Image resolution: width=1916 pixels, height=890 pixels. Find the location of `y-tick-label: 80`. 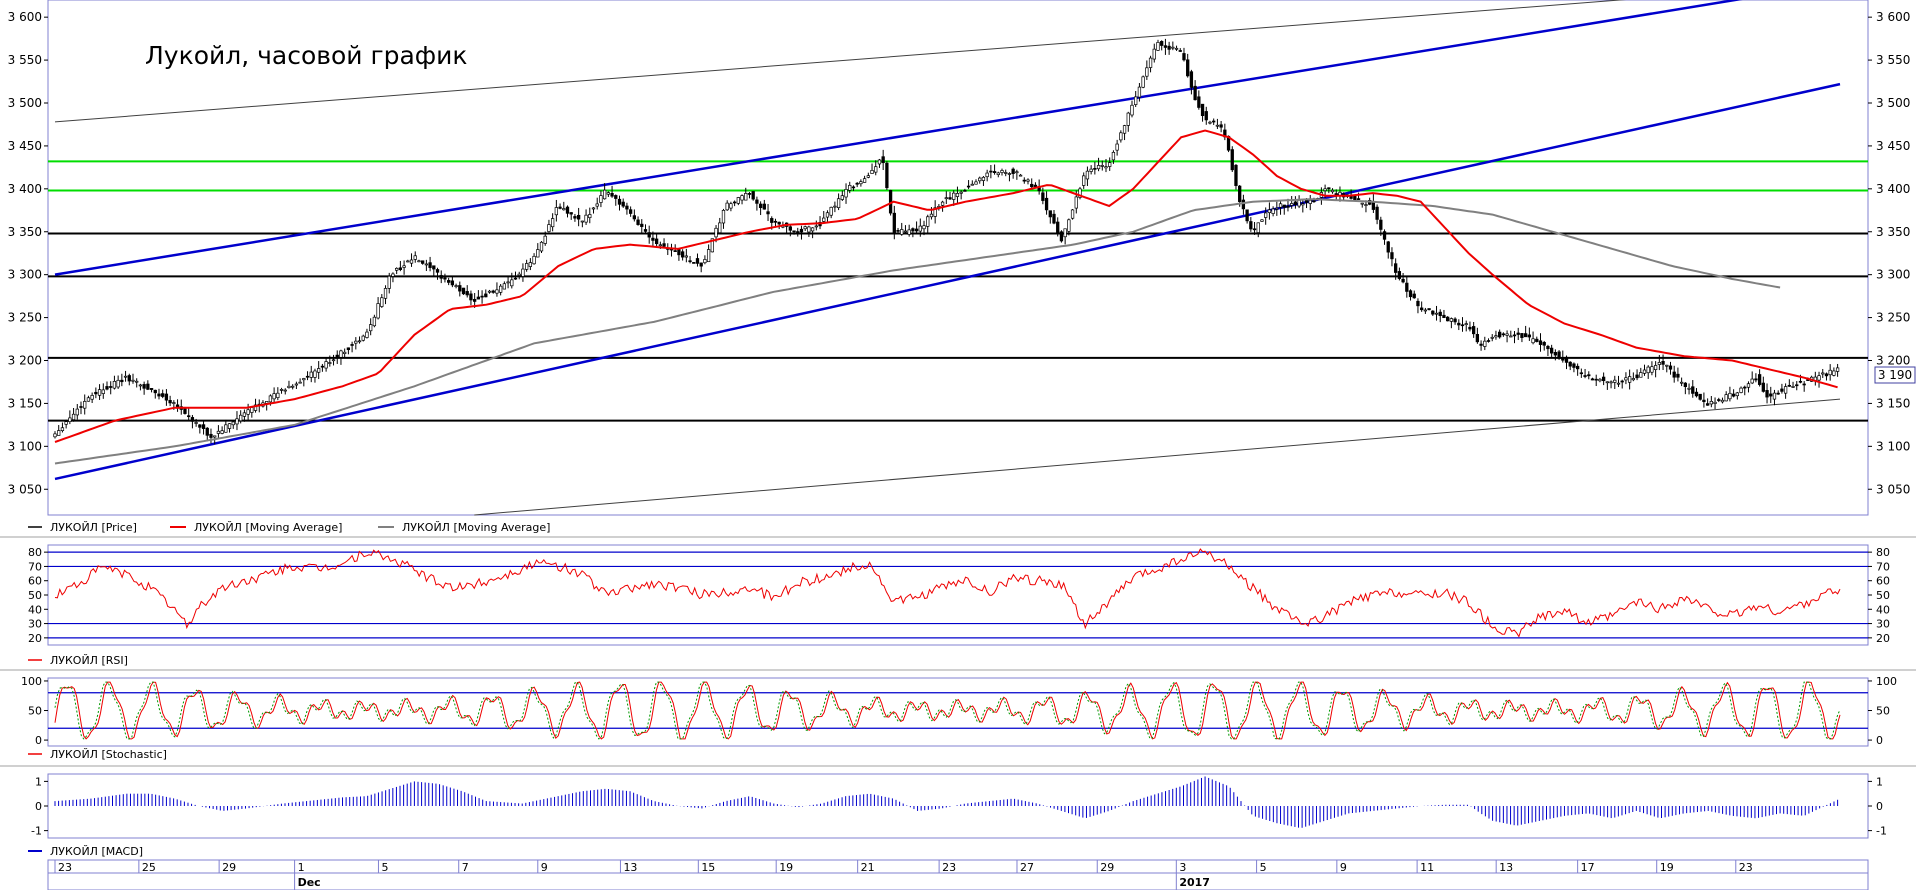

y-tick-label: 80 is located at coordinates (35, 552).